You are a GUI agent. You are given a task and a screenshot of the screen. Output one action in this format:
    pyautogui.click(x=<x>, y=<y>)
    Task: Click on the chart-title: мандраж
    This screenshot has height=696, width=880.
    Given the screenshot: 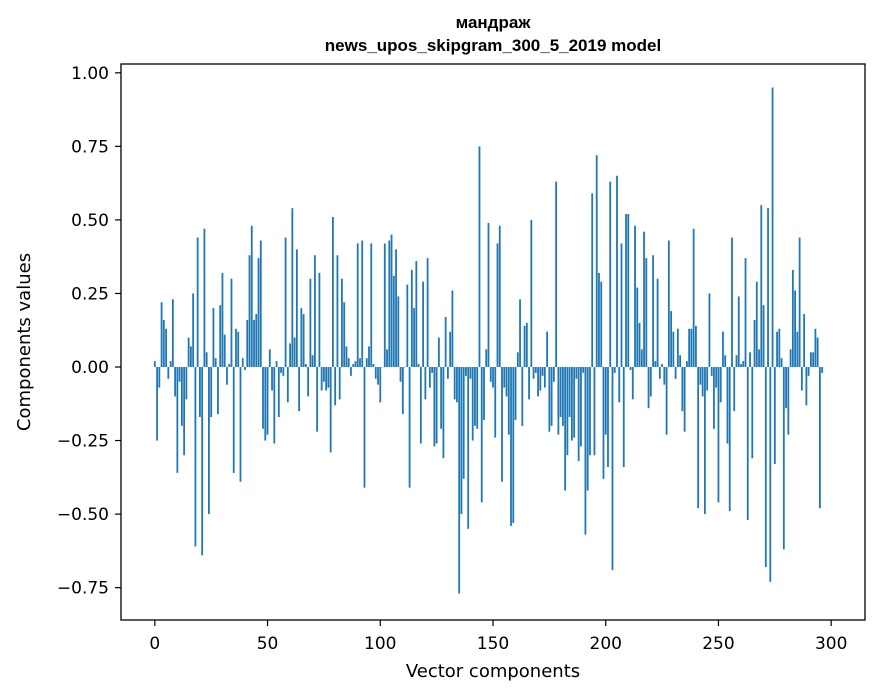 What is the action you would take?
    pyautogui.click(x=494, y=22)
    